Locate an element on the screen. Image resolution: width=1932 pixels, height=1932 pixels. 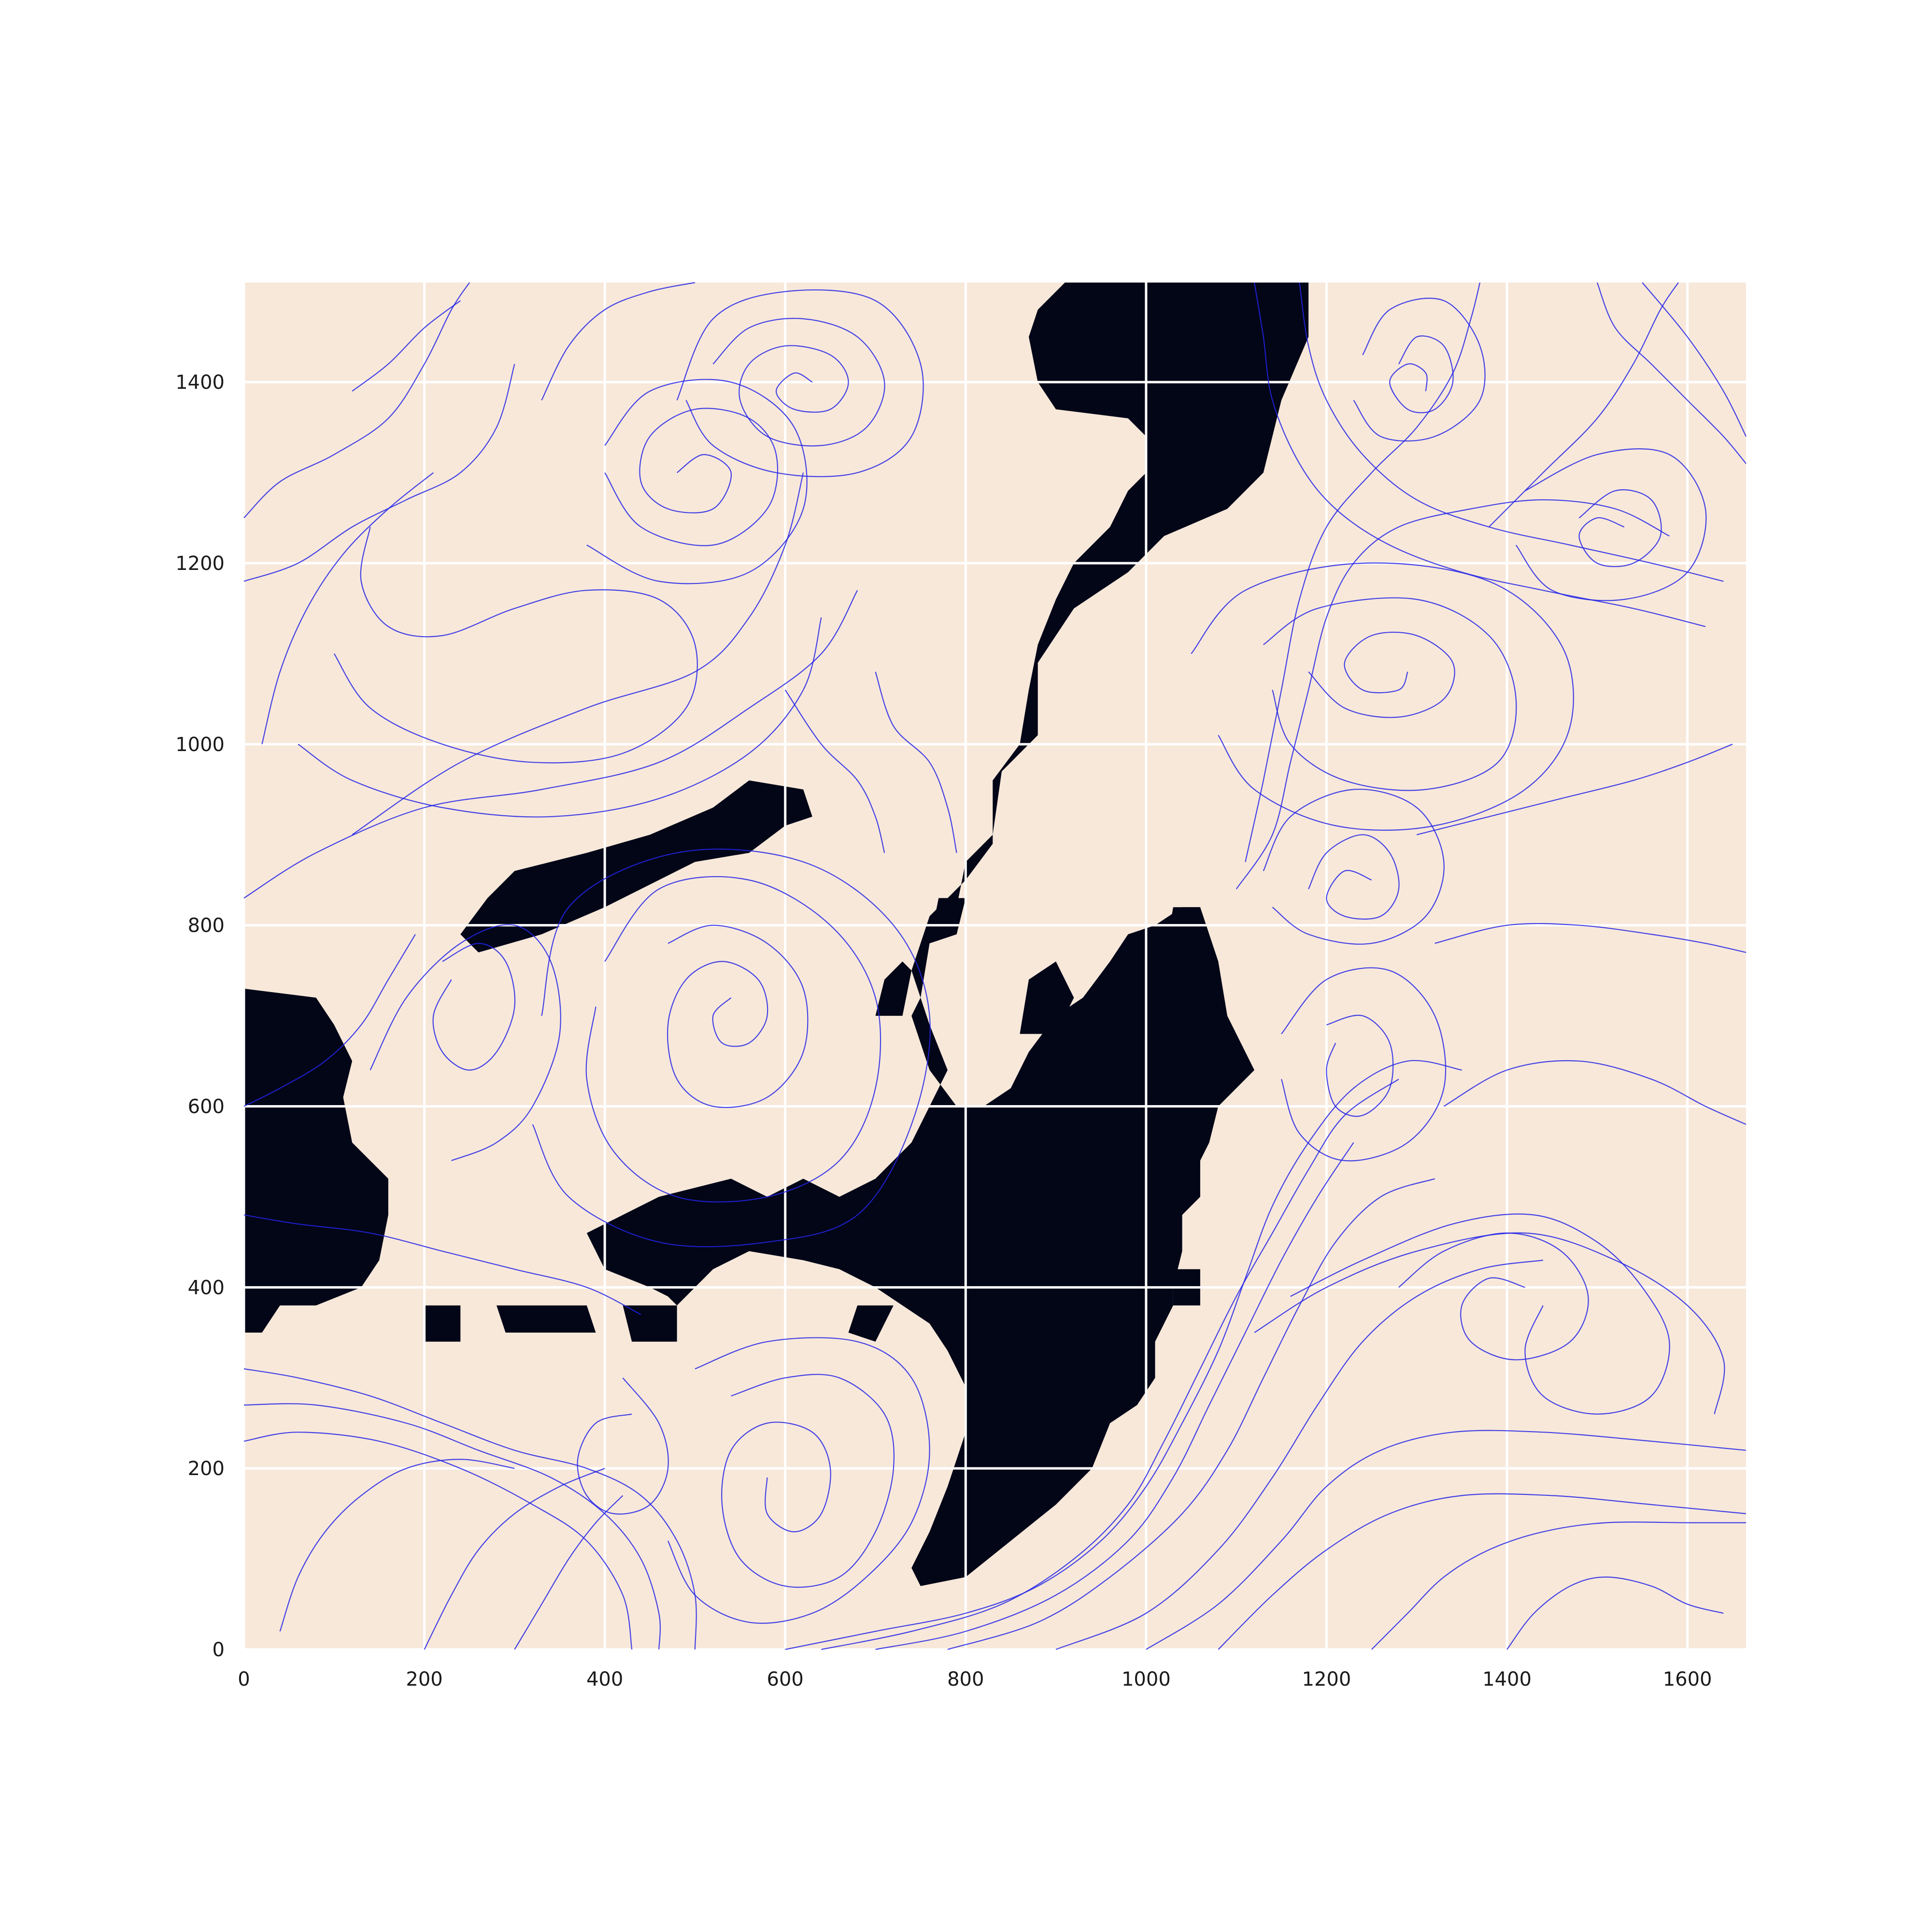
y-axis-ticks: 0 200 400 600 800 1000 1200 1400 is located at coordinates (200, 1016).